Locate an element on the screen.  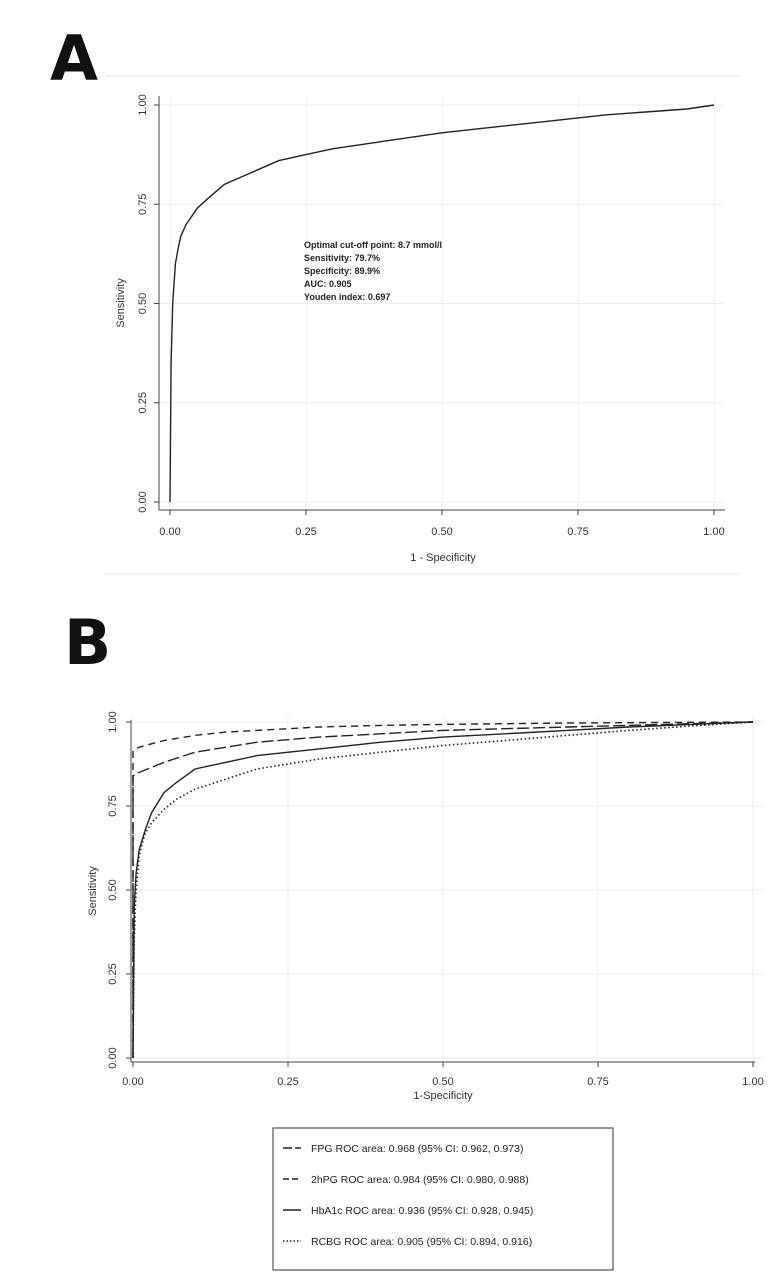
panel-a-x-ticks: 0.00 0.25 0.50 0.75 1.00 is located at coordinates (442, 524).